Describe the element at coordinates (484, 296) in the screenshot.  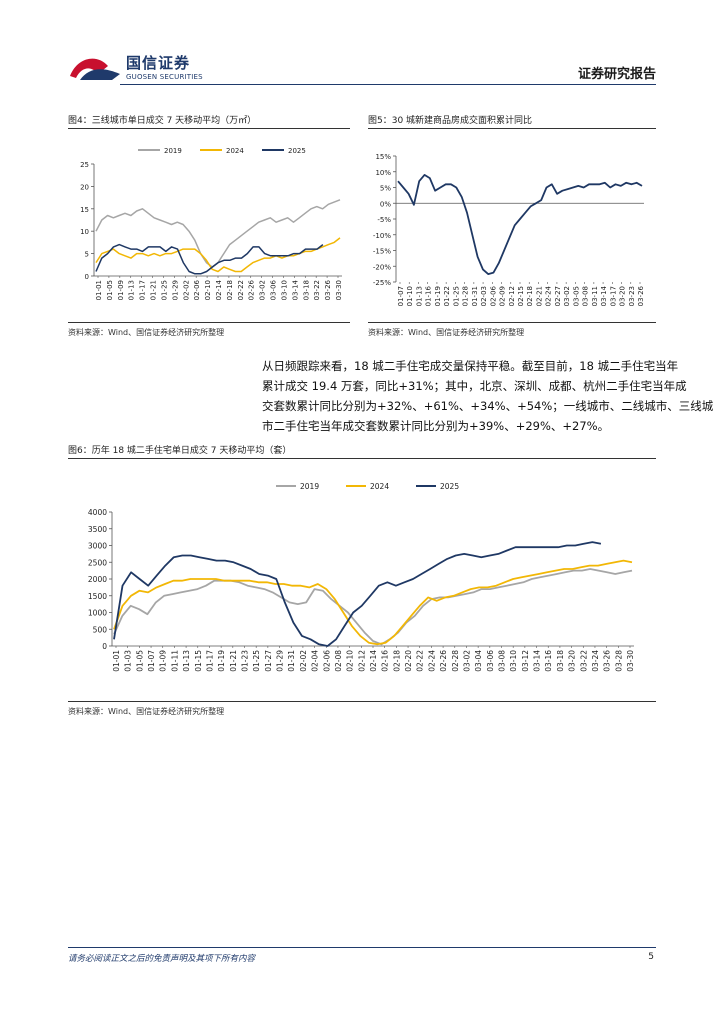
I see `x-tick-label: 02-03` at that location.